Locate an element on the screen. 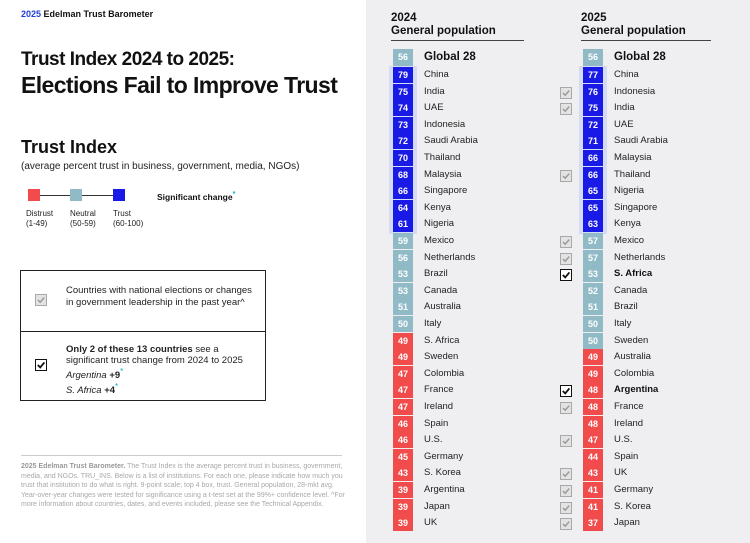  legend-distrust-swatch is located at coordinates (34, 195).